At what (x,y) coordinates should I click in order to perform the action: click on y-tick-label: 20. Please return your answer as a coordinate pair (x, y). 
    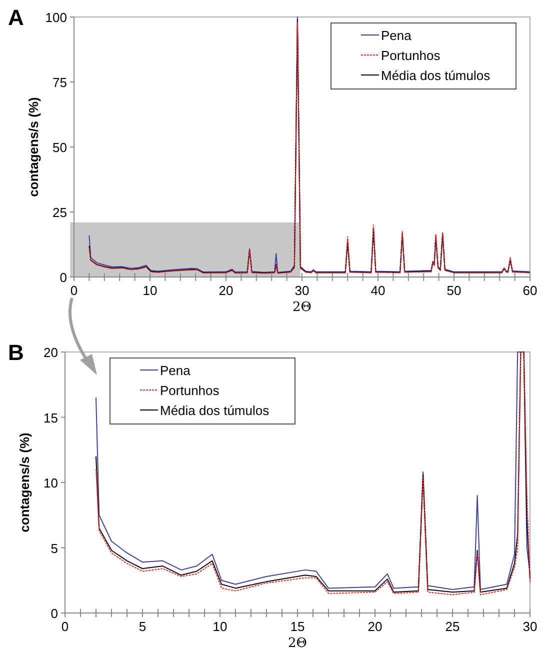
    Looking at the image, I should click on (51, 352).